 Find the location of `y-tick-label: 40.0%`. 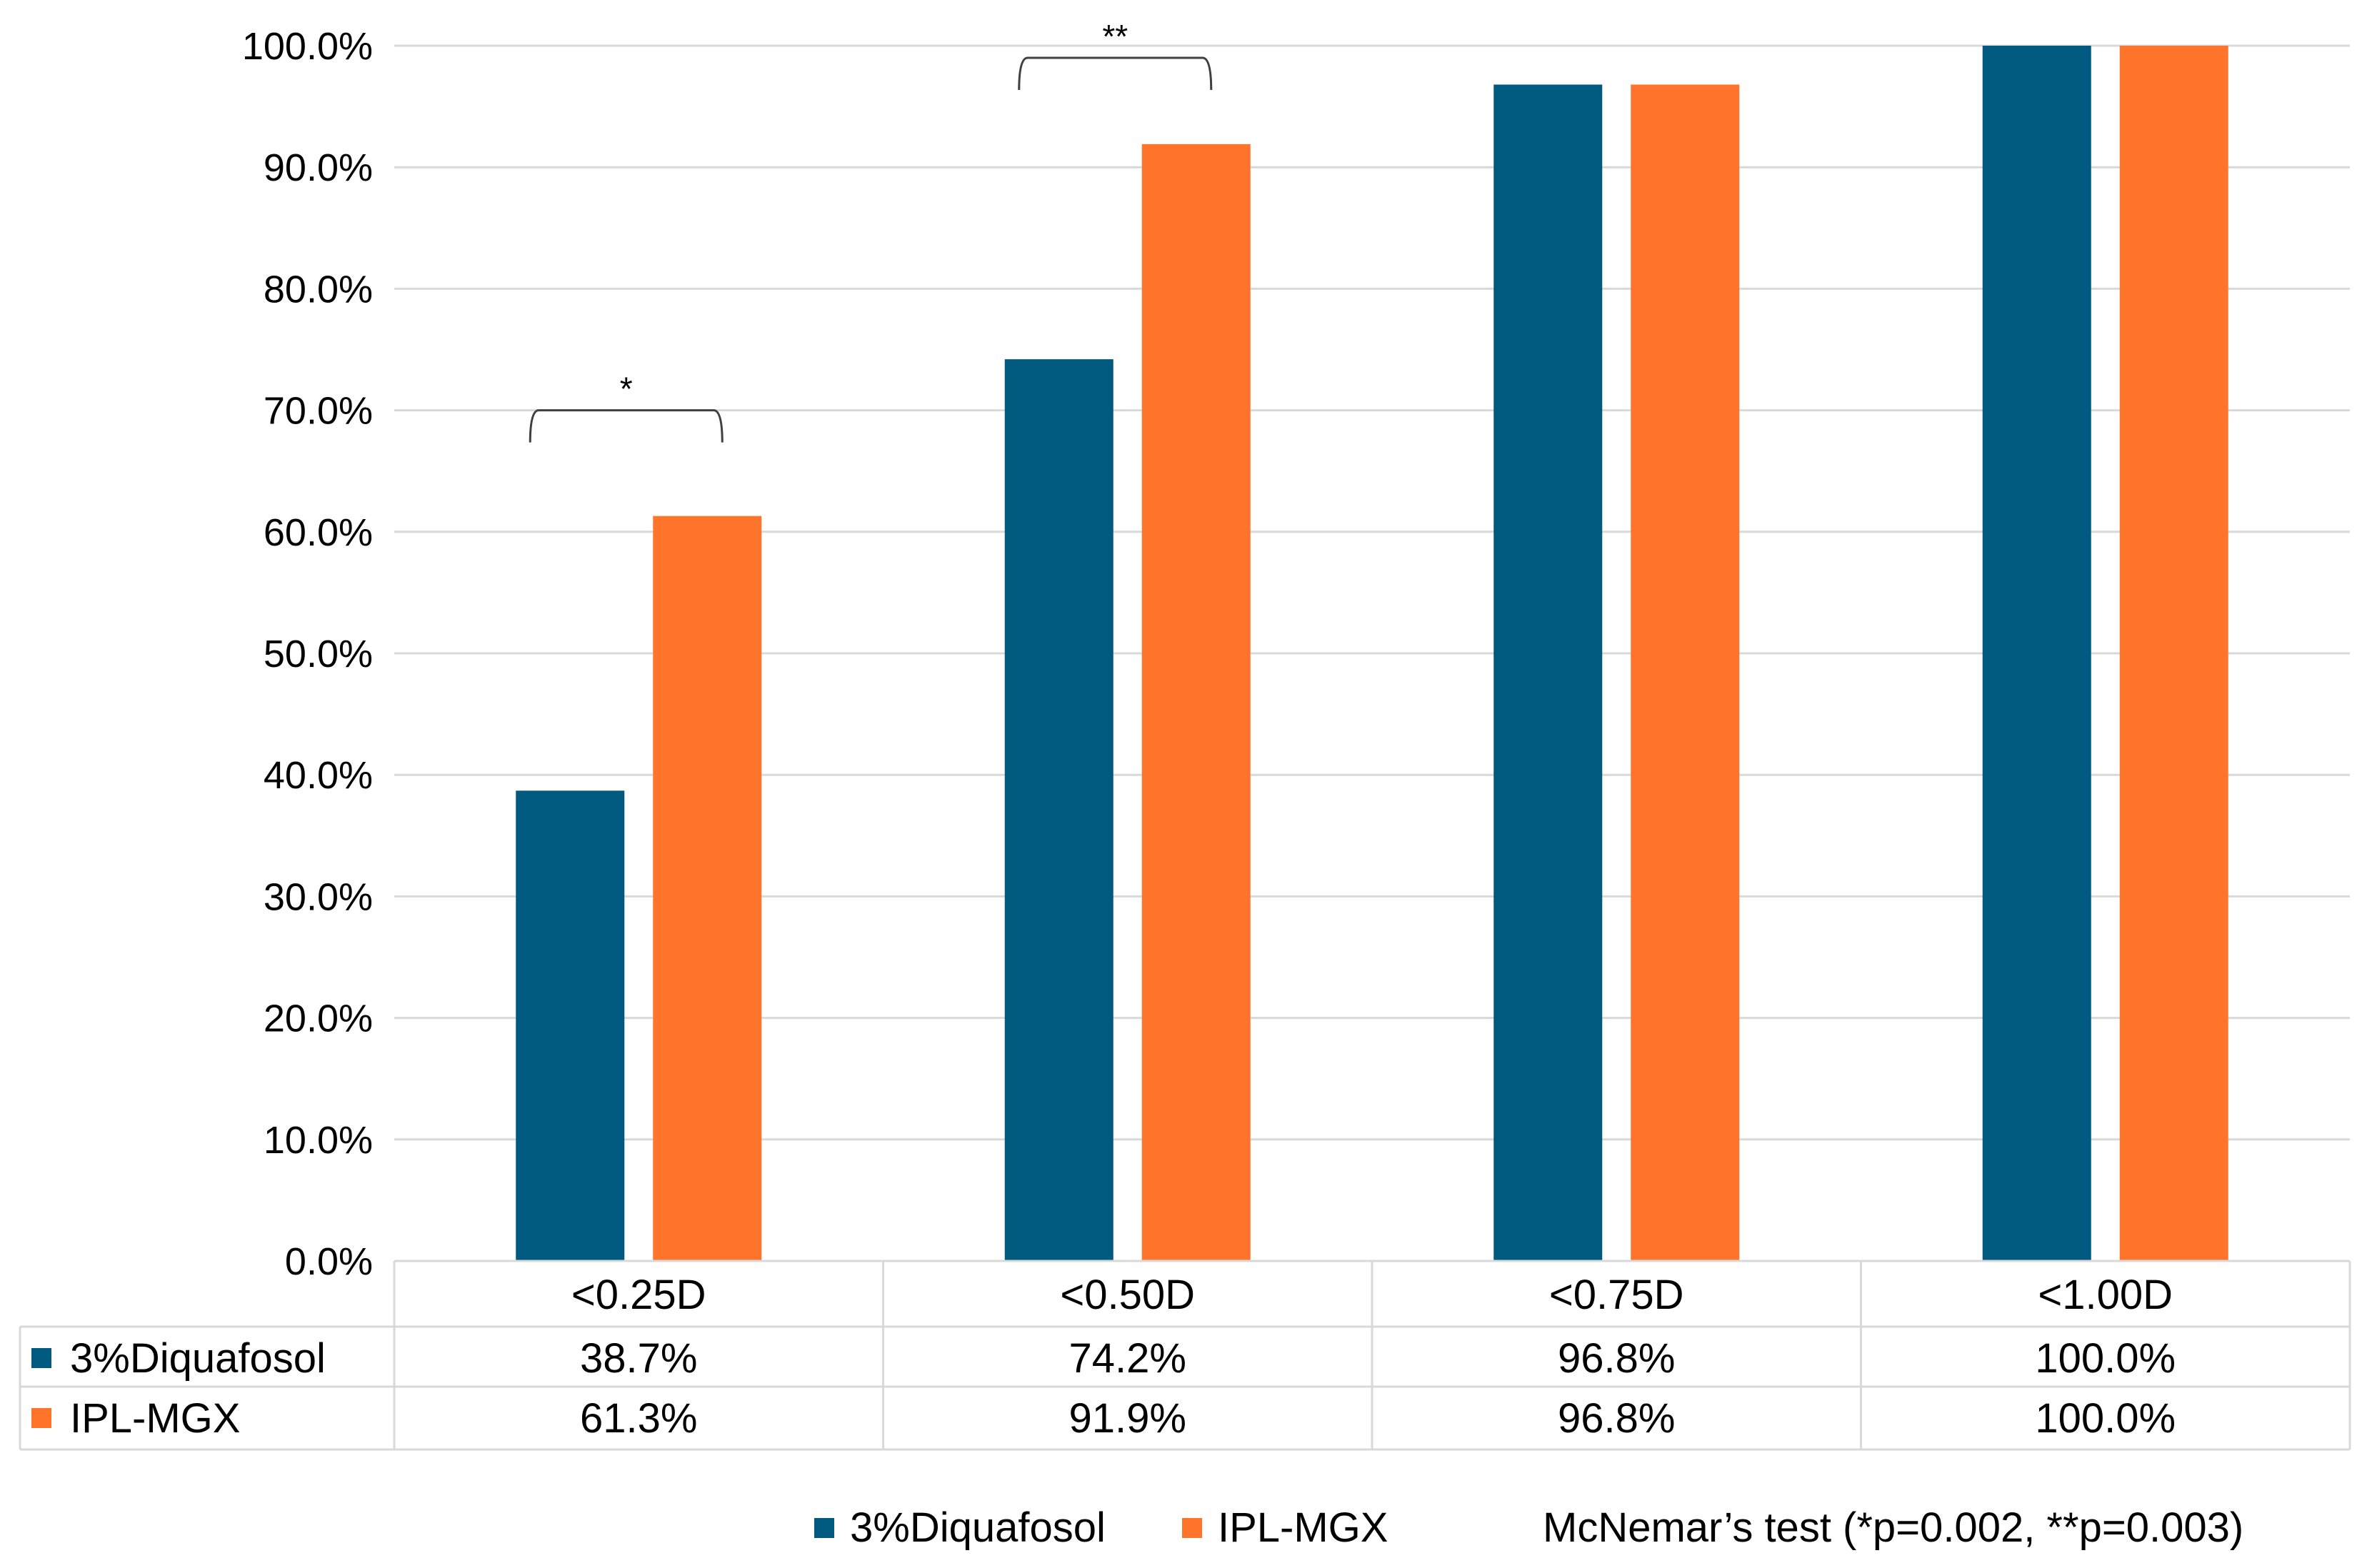

y-tick-label: 40.0% is located at coordinates (319, 775).